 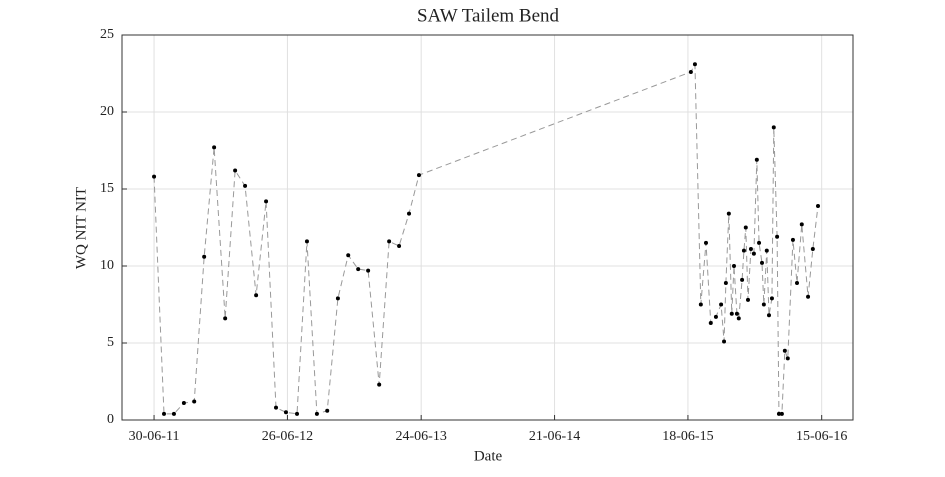 I want to click on x-tick-label: 30-06-11, so click(x=154, y=436).